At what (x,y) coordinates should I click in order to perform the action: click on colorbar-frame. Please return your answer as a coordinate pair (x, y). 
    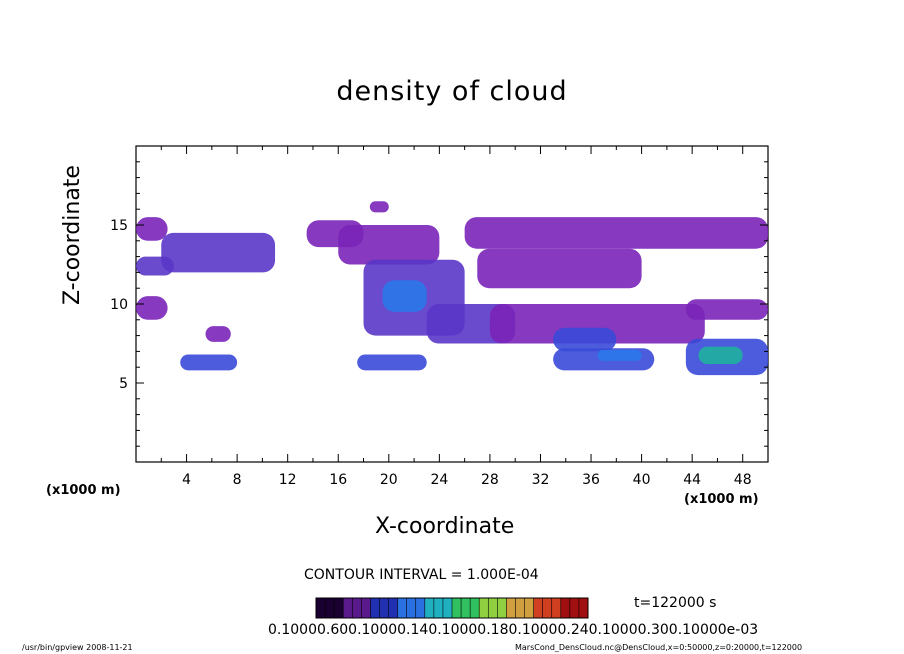
    Looking at the image, I should click on (452, 608).